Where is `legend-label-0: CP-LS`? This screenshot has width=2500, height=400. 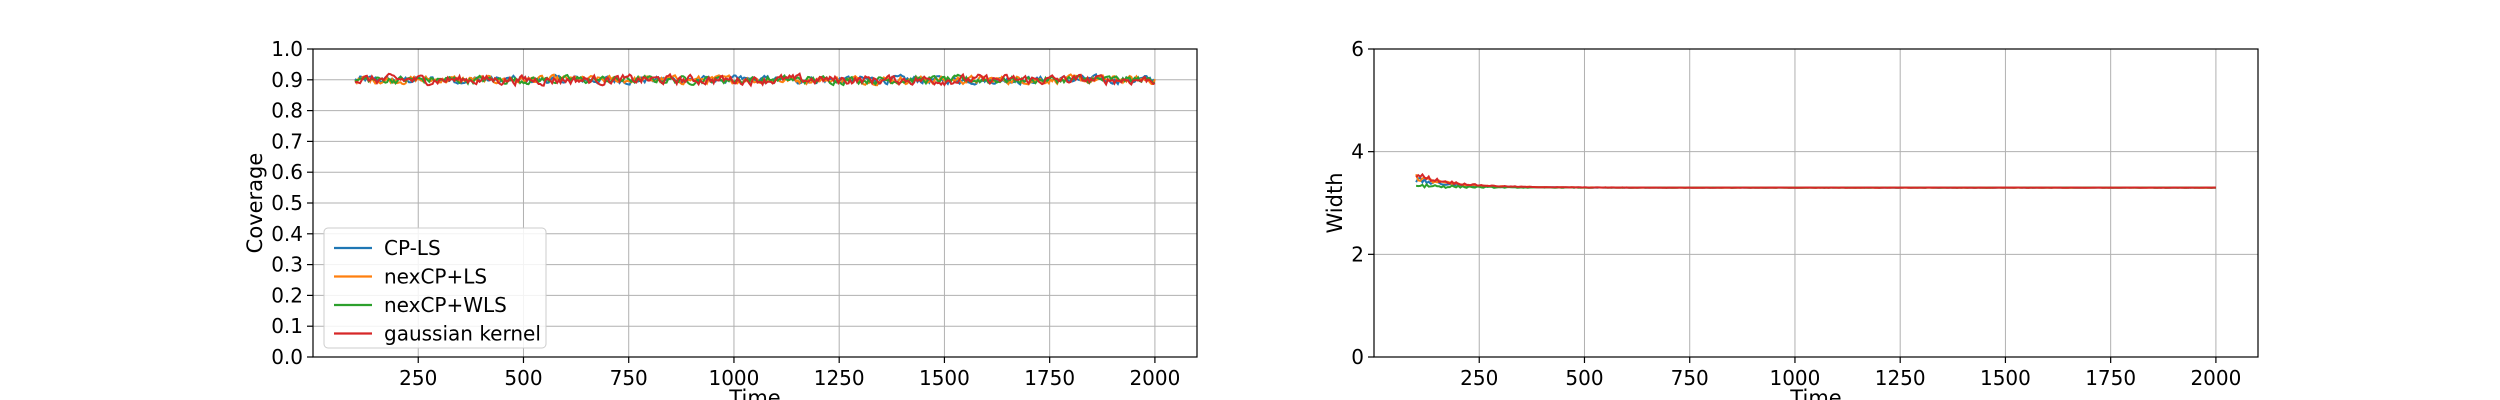
legend-label-0: CP-LS is located at coordinates (412, 248).